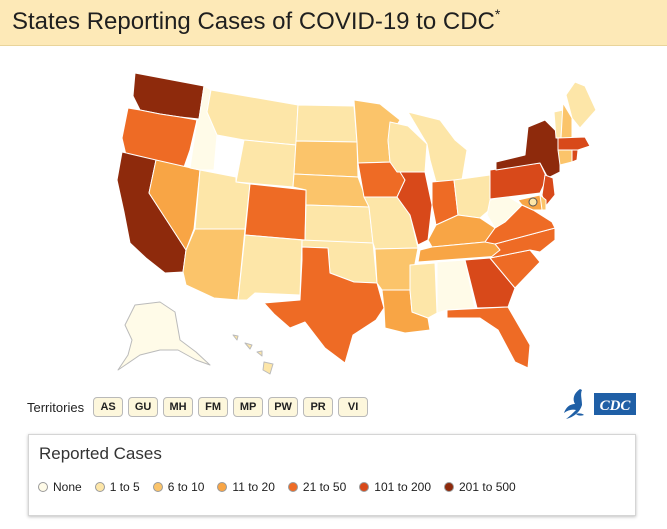  What do you see at coordinates (574, 143) in the screenshot?
I see `state-massachusetts` at bounding box center [574, 143].